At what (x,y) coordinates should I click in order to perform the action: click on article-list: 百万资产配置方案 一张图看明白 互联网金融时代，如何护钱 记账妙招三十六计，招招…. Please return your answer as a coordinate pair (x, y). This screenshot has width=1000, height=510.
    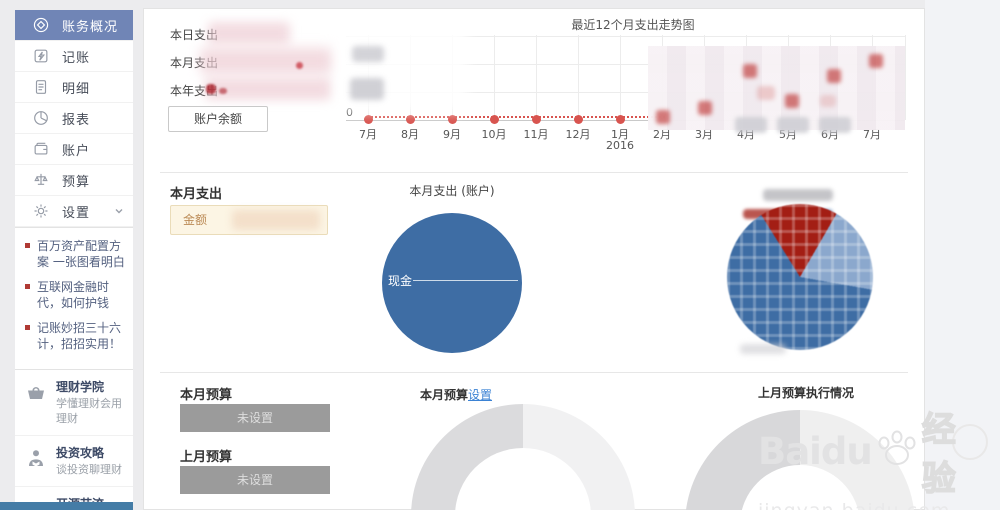
    Looking at the image, I should click on (74, 298).